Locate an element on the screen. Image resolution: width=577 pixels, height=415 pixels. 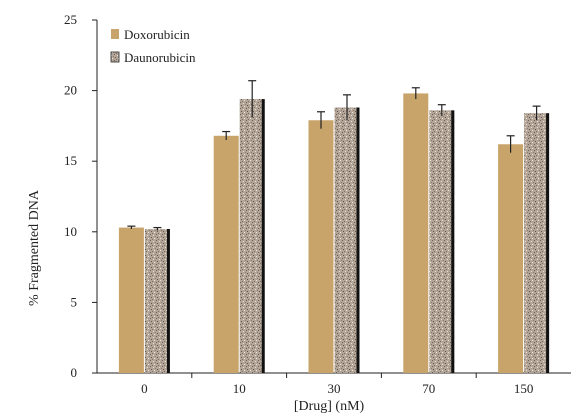
y-axis-title-group: % Fragmented DNA is located at coordinates (34, 247).